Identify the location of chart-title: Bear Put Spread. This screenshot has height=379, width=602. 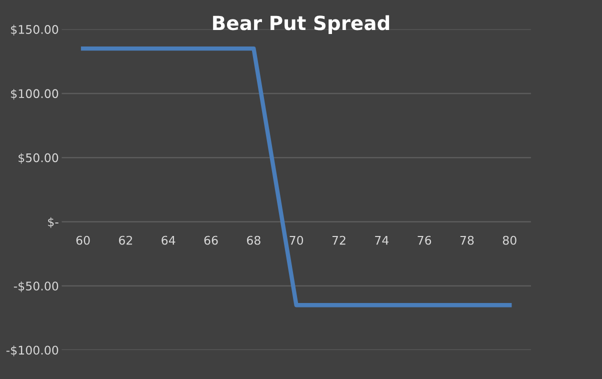
(301, 24).